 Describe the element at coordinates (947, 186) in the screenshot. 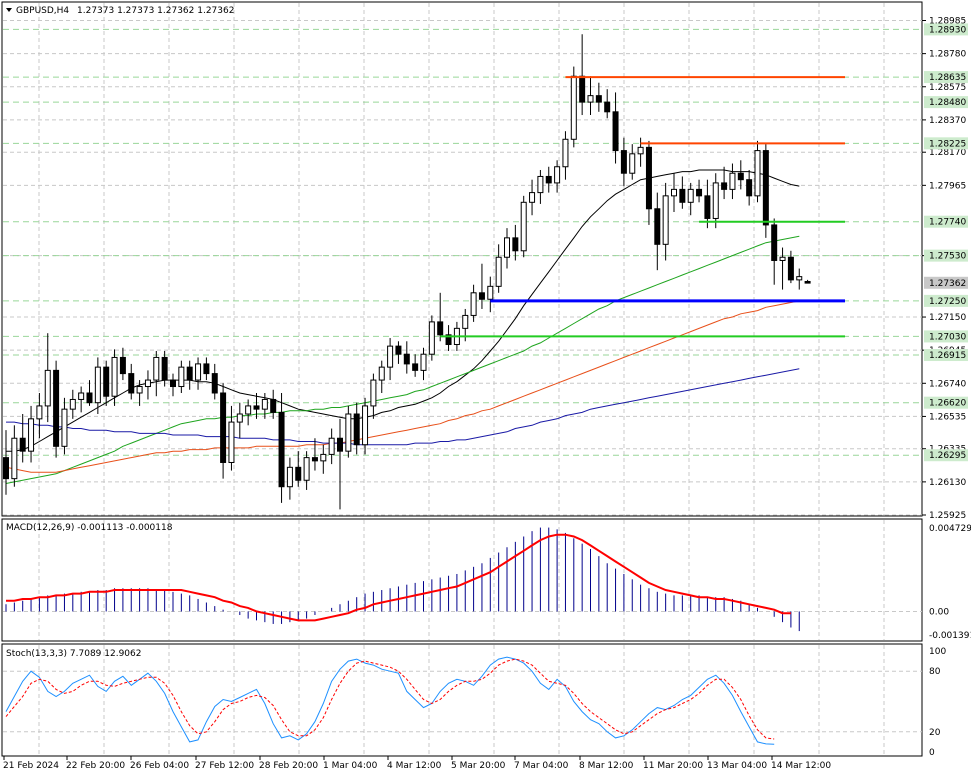

I see `price-tick-label: 1.27965` at that location.